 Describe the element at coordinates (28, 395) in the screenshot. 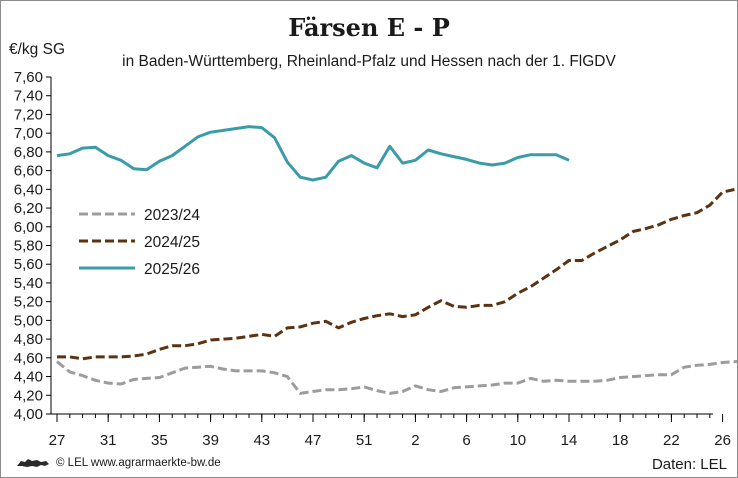

I see `y-tick-label: 4,20` at that location.